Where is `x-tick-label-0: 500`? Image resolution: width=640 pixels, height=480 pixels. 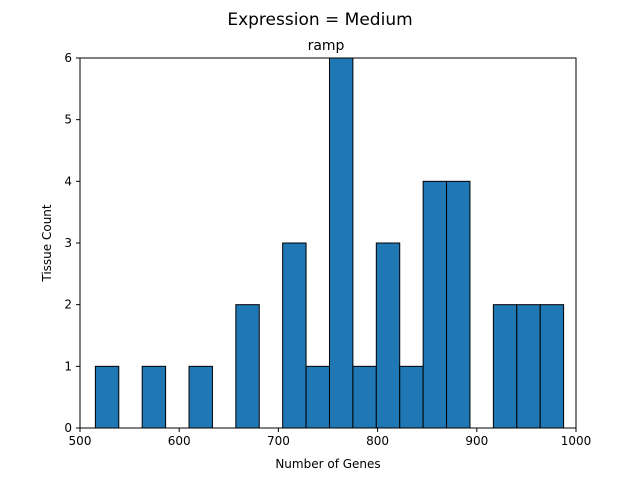
x-tick-label-0: 500 is located at coordinates (80, 441).